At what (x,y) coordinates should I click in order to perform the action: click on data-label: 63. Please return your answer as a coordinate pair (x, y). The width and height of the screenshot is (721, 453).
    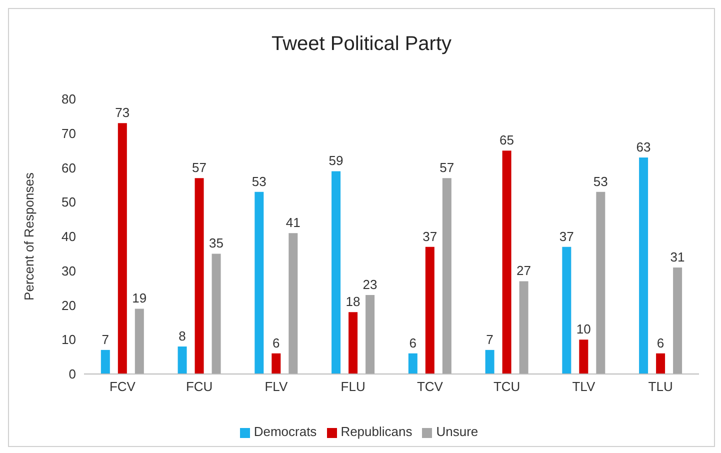
    Looking at the image, I should click on (643, 146).